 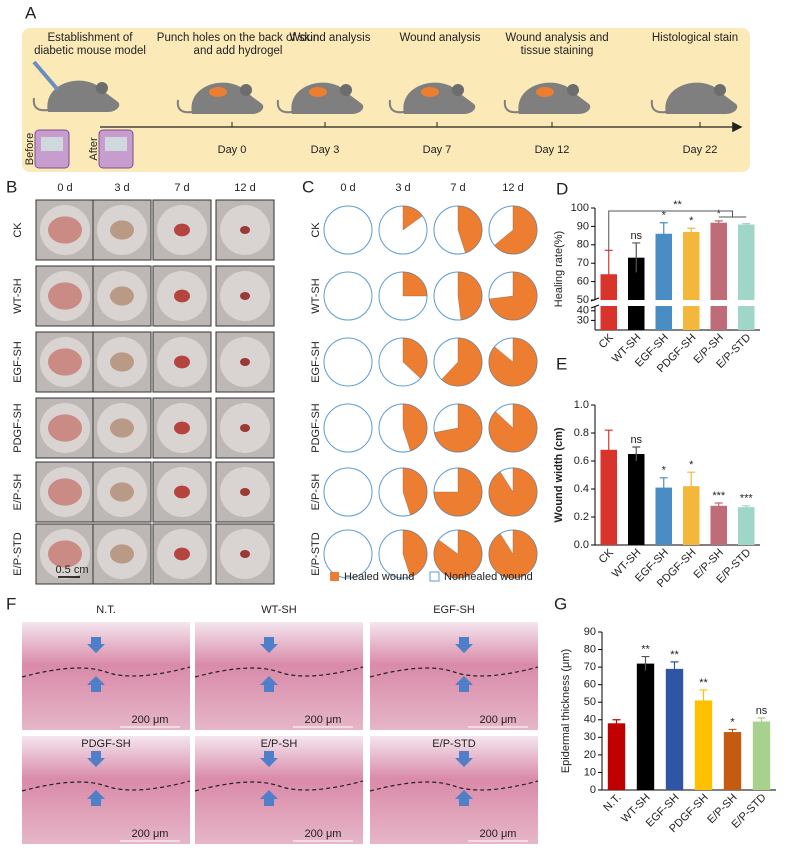 What do you see at coordinates (677, 230) in the screenshot?
I see `significance-bracket` at bounding box center [677, 230].